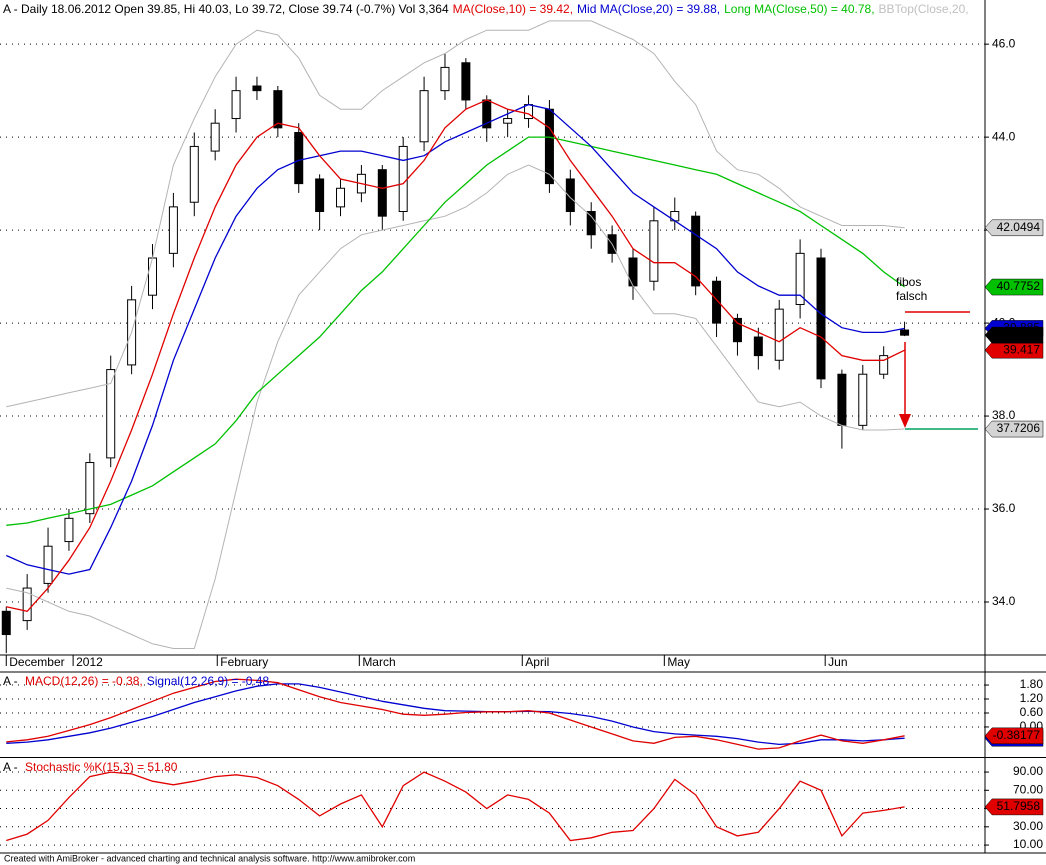  What do you see at coordinates (89, 662) in the screenshot?
I see `x-tick-label: 2012` at bounding box center [89, 662].